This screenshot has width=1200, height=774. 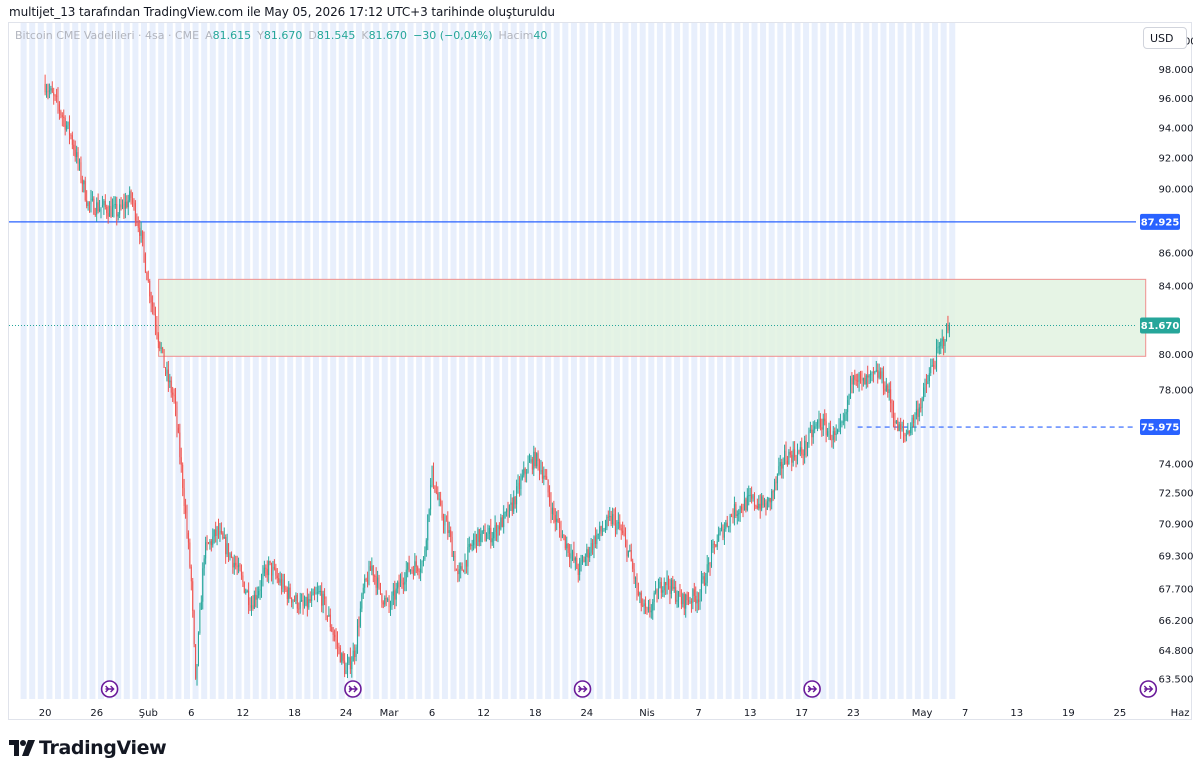 What do you see at coordinates (1068, 713) in the screenshot?
I see `x-axis-tick-label: 19` at bounding box center [1068, 713].